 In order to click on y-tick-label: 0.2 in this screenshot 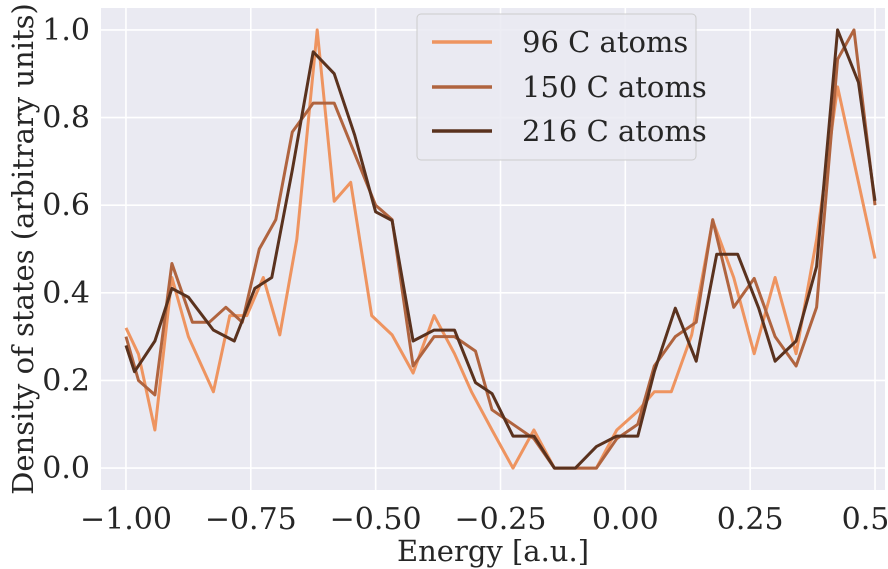, I will do `click(66, 380)`.